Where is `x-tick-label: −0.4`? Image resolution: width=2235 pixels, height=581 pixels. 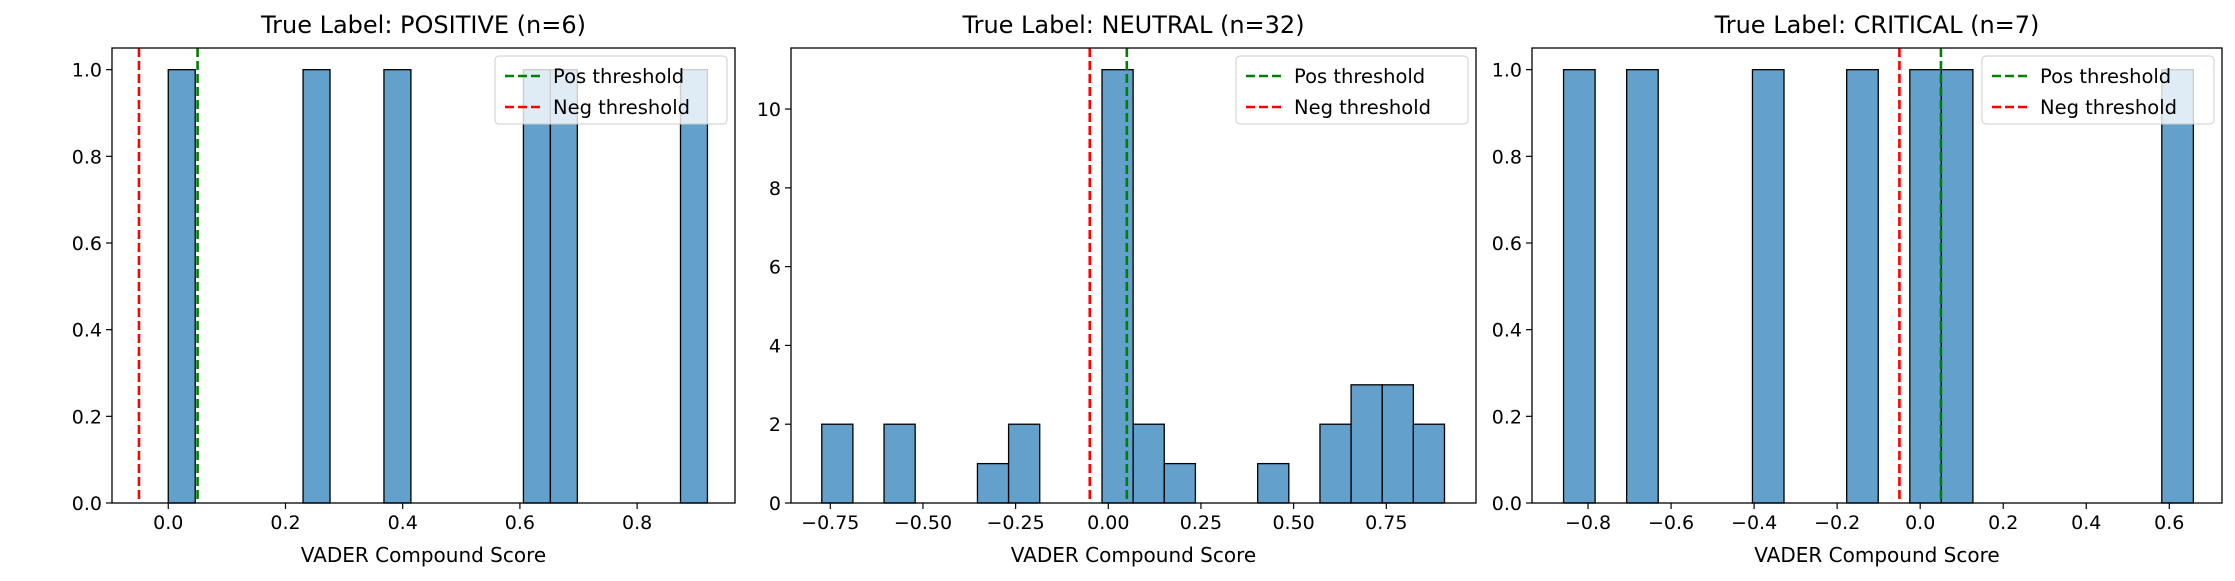
x-tick-label: −0.4 is located at coordinates (1754, 523).